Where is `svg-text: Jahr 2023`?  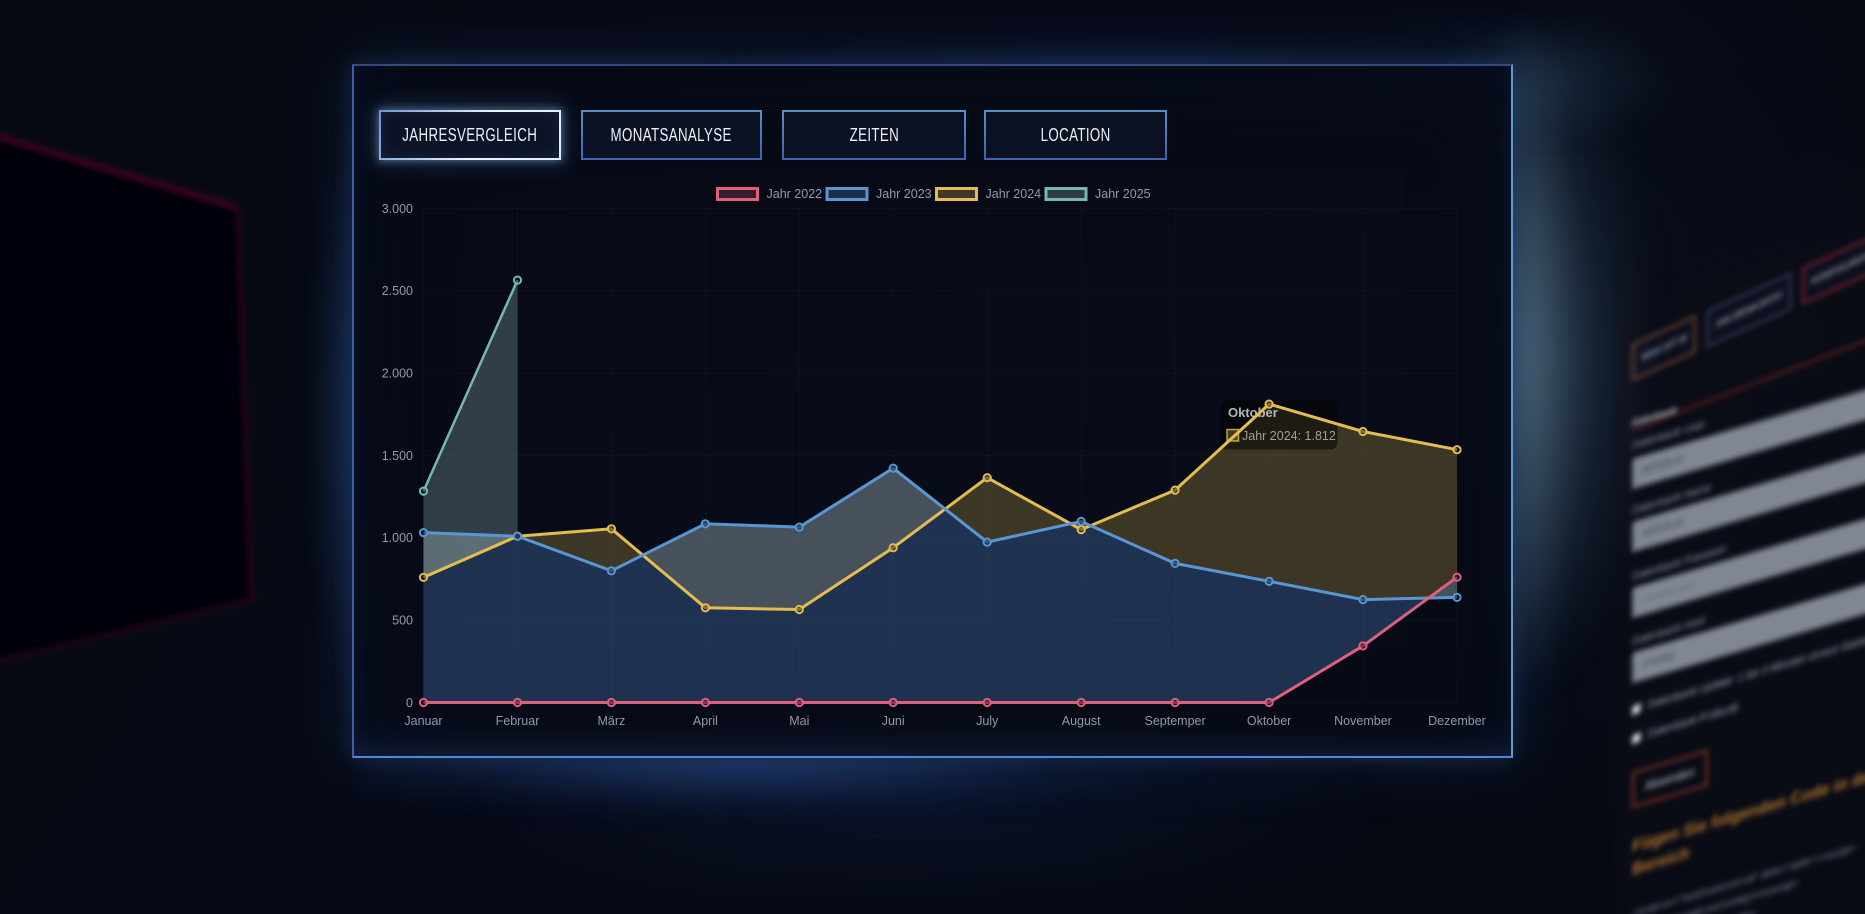
svg-text: Jahr 2023 is located at coordinates (904, 194).